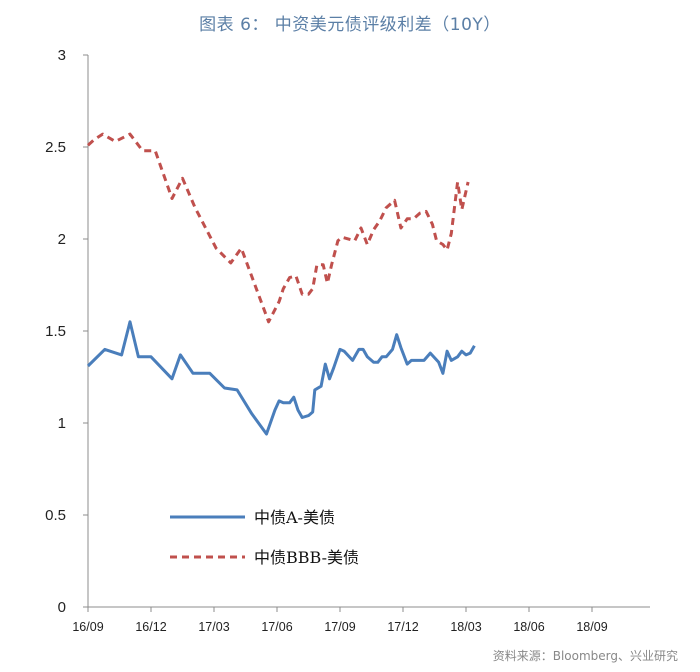 This screenshot has height=672, width=700. Describe the element at coordinates (306, 557) in the screenshot. I see `legend-label: 中债BBB-美债` at that location.